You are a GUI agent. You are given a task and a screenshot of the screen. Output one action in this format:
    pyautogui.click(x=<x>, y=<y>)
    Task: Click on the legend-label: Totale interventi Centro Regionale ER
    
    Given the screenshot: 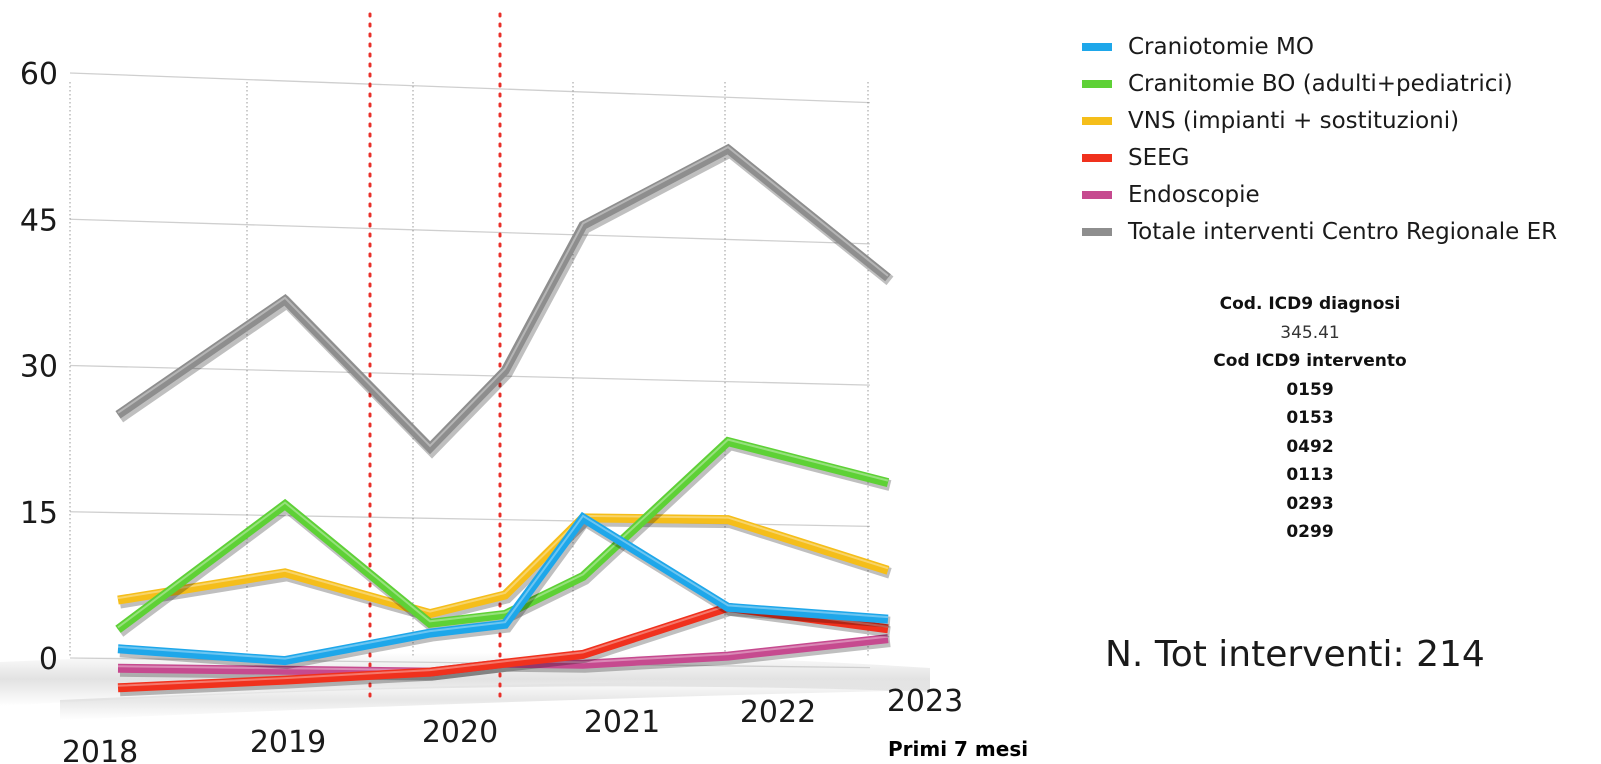 What is the action you would take?
    pyautogui.click(x=1343, y=231)
    